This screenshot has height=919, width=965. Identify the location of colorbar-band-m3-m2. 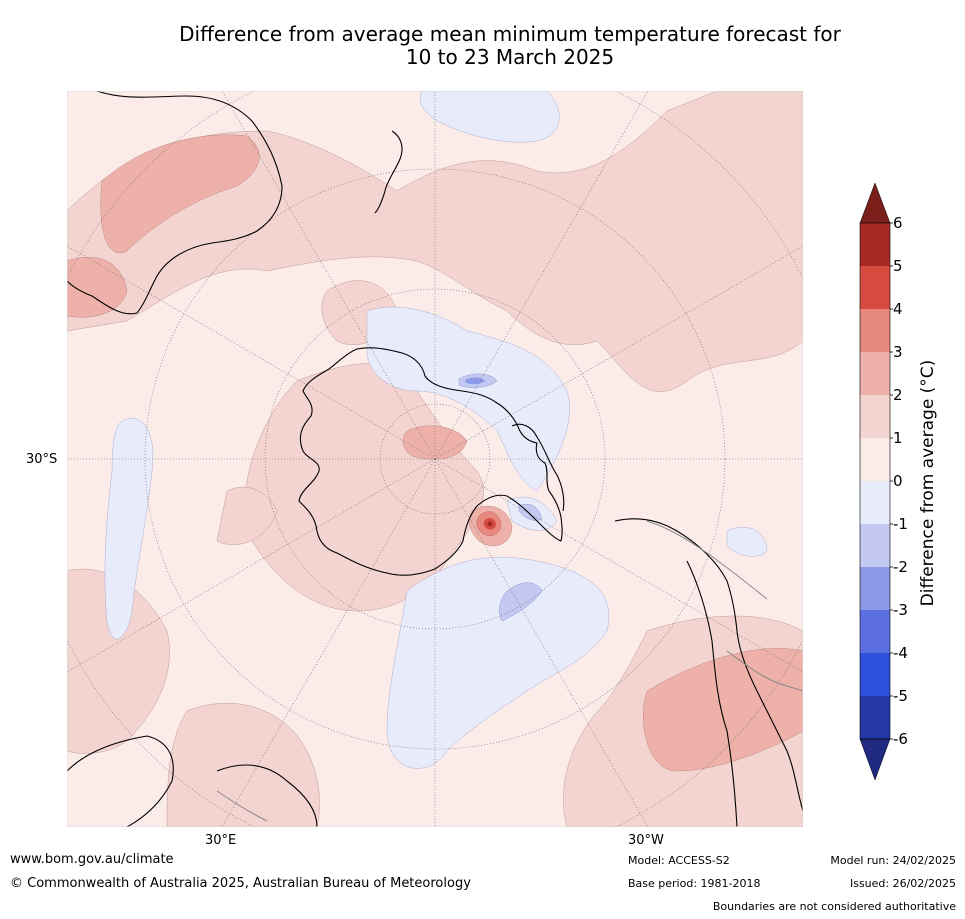
(875, 588).